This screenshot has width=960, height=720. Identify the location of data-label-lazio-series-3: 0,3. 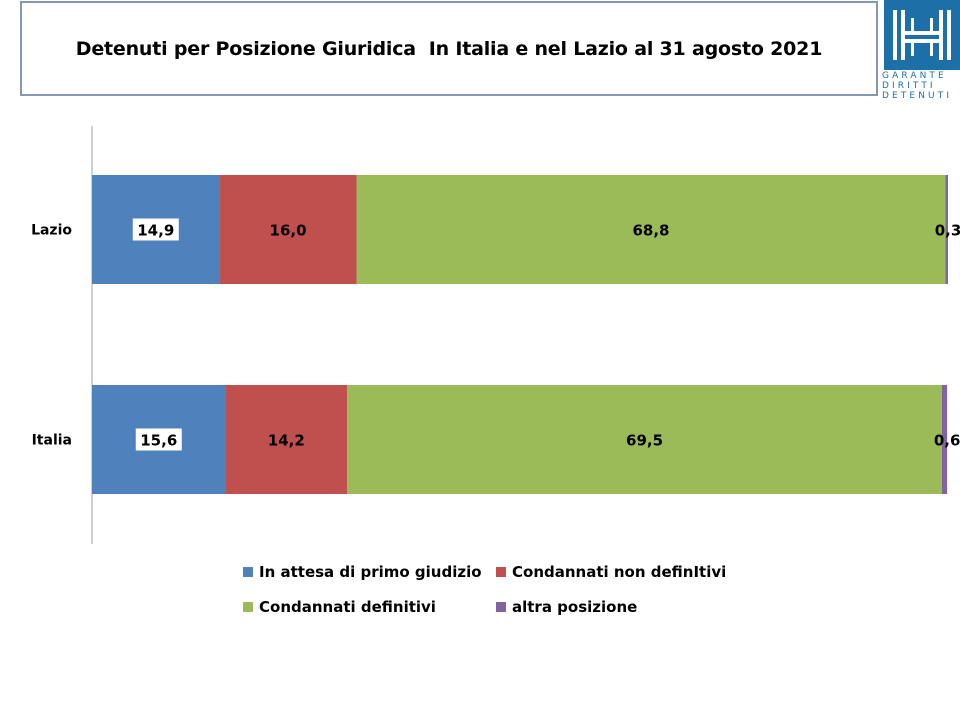
(947, 231).